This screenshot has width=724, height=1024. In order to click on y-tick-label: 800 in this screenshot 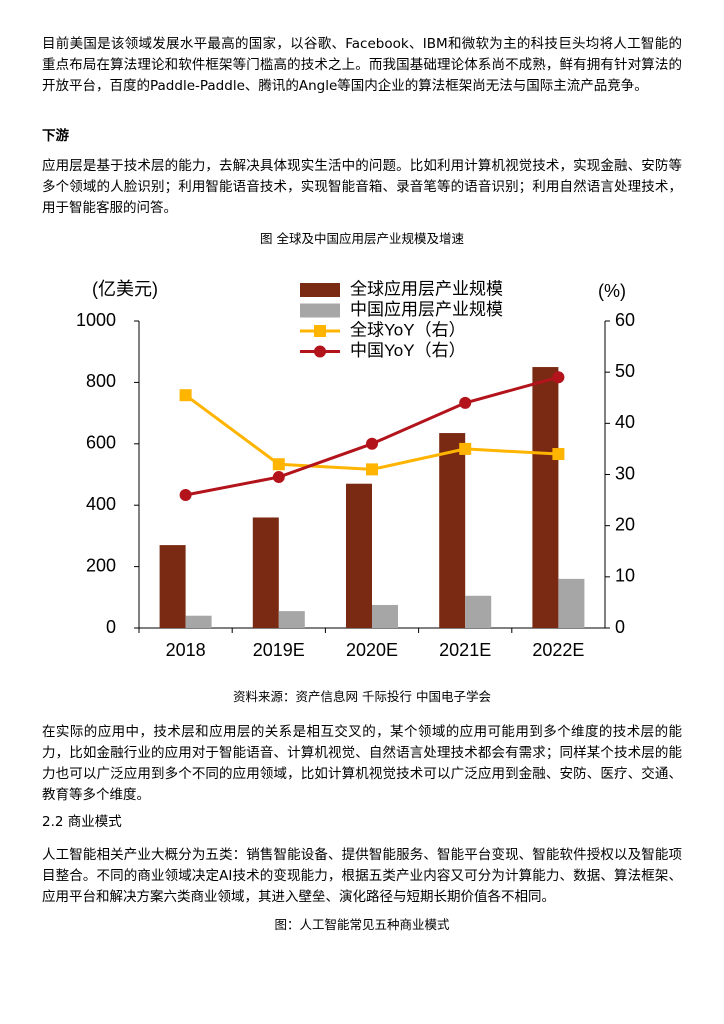, I will do `click(101, 381)`.